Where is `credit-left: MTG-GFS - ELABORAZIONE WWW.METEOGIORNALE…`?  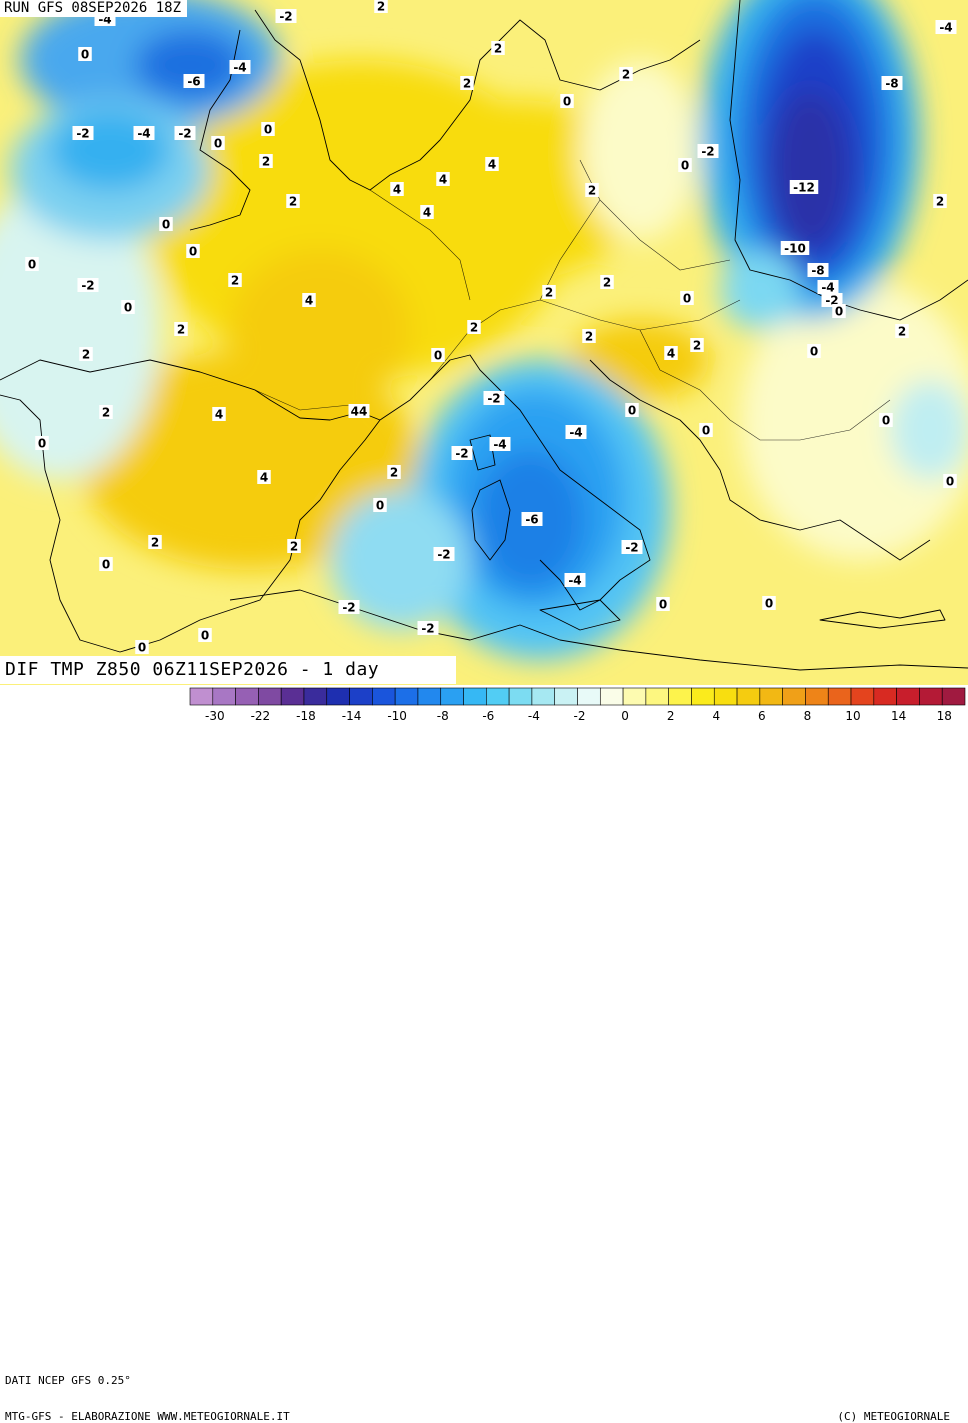 credit-left: MTG-GFS - ELABORAZIONE WWW.METEOGIORNALE… is located at coordinates (147, 1416).